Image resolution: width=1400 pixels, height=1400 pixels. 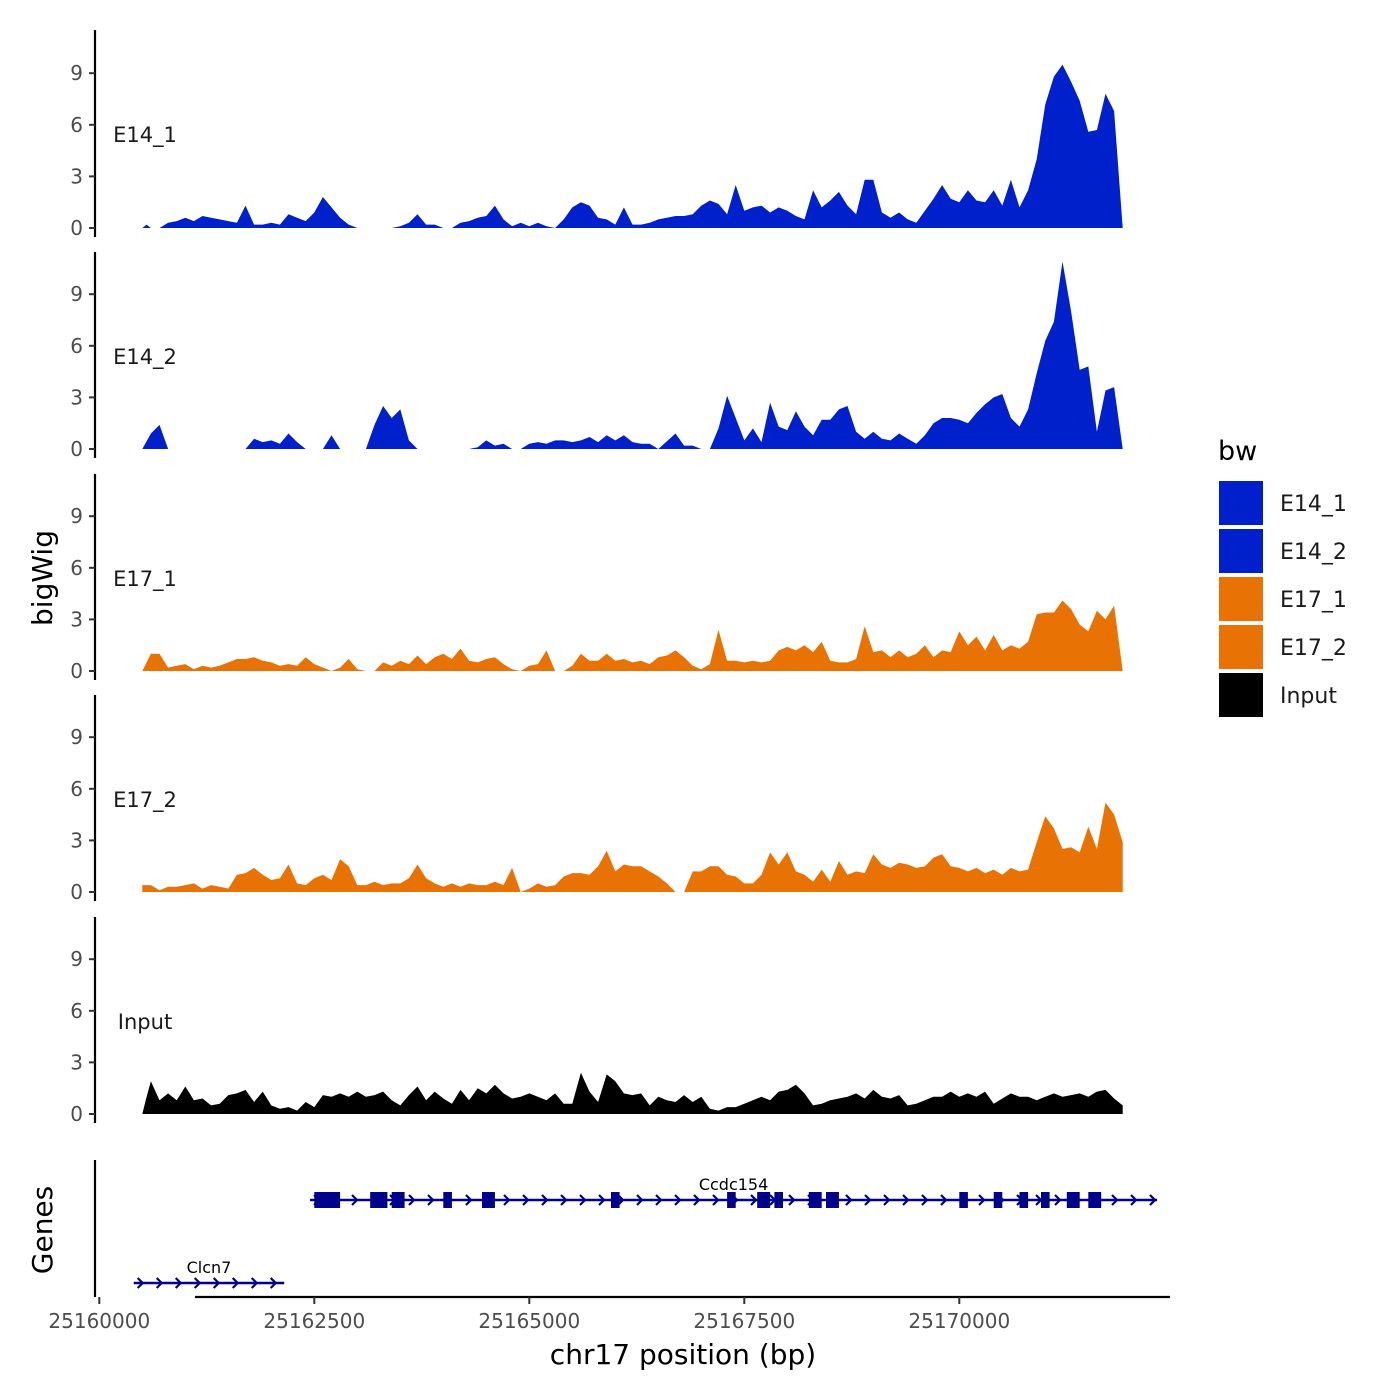 What do you see at coordinates (683, 1354) in the screenshot?
I see `x-axis-title: chr17 position (bp)` at bounding box center [683, 1354].